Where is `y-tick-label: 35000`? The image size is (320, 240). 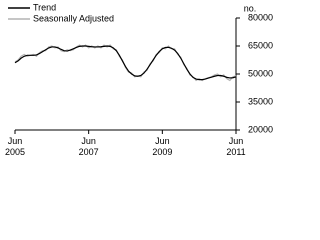
y-tick-label: 35000 is located at coordinates (260, 101).